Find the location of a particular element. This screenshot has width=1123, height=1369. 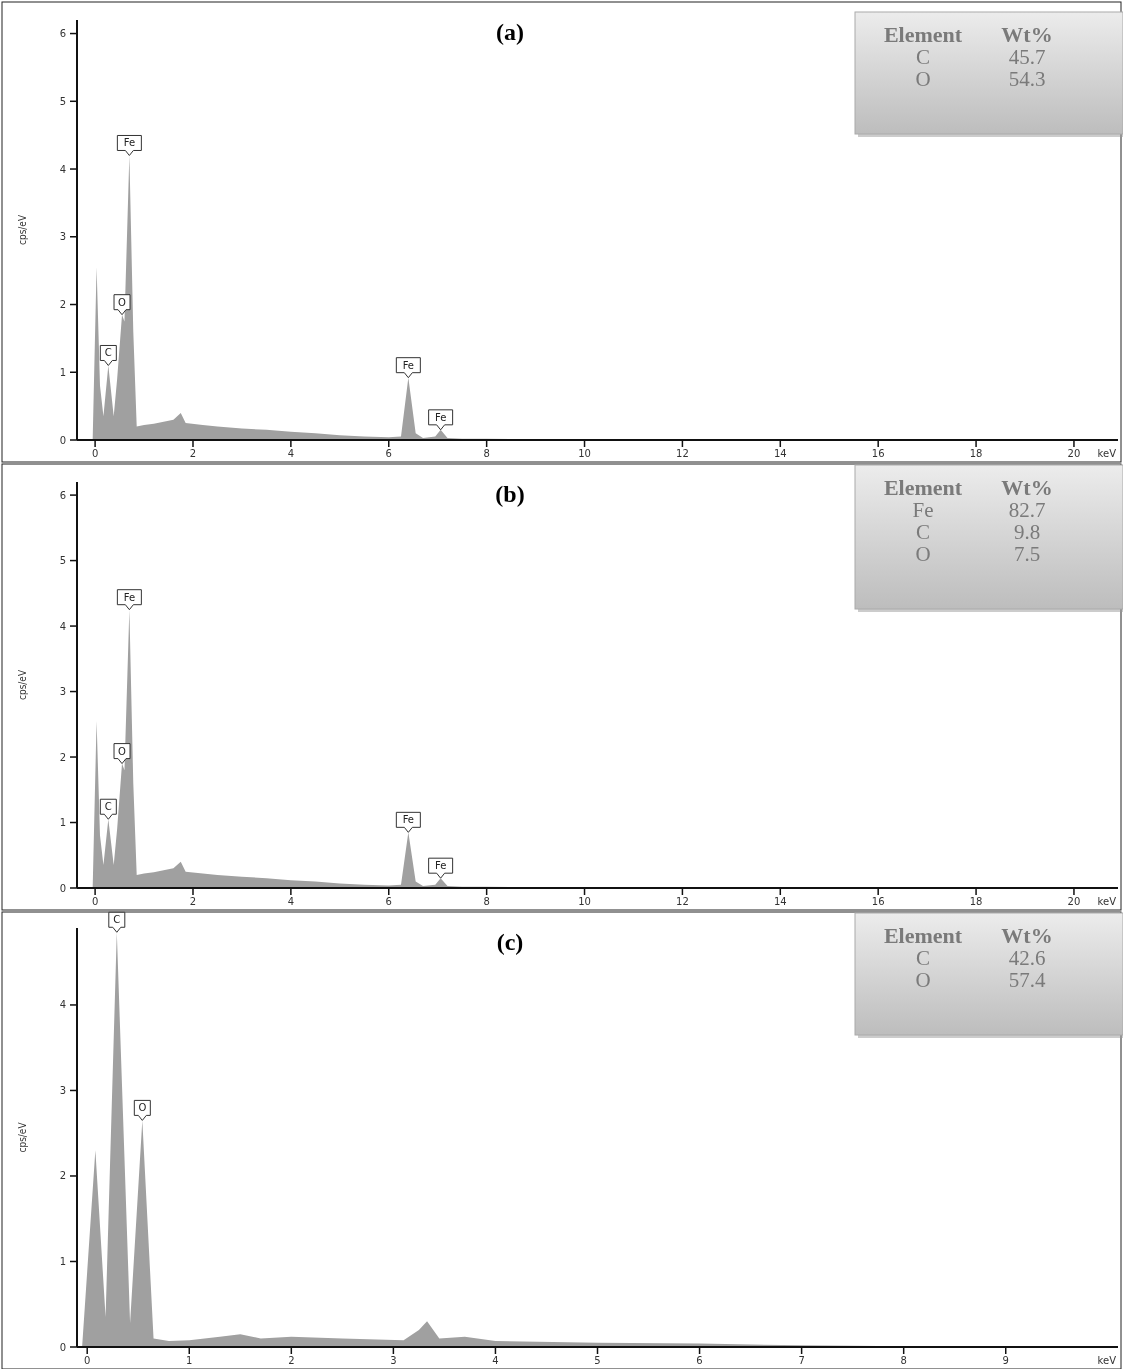

x-tick-label: 7 is located at coordinates (801, 1360).